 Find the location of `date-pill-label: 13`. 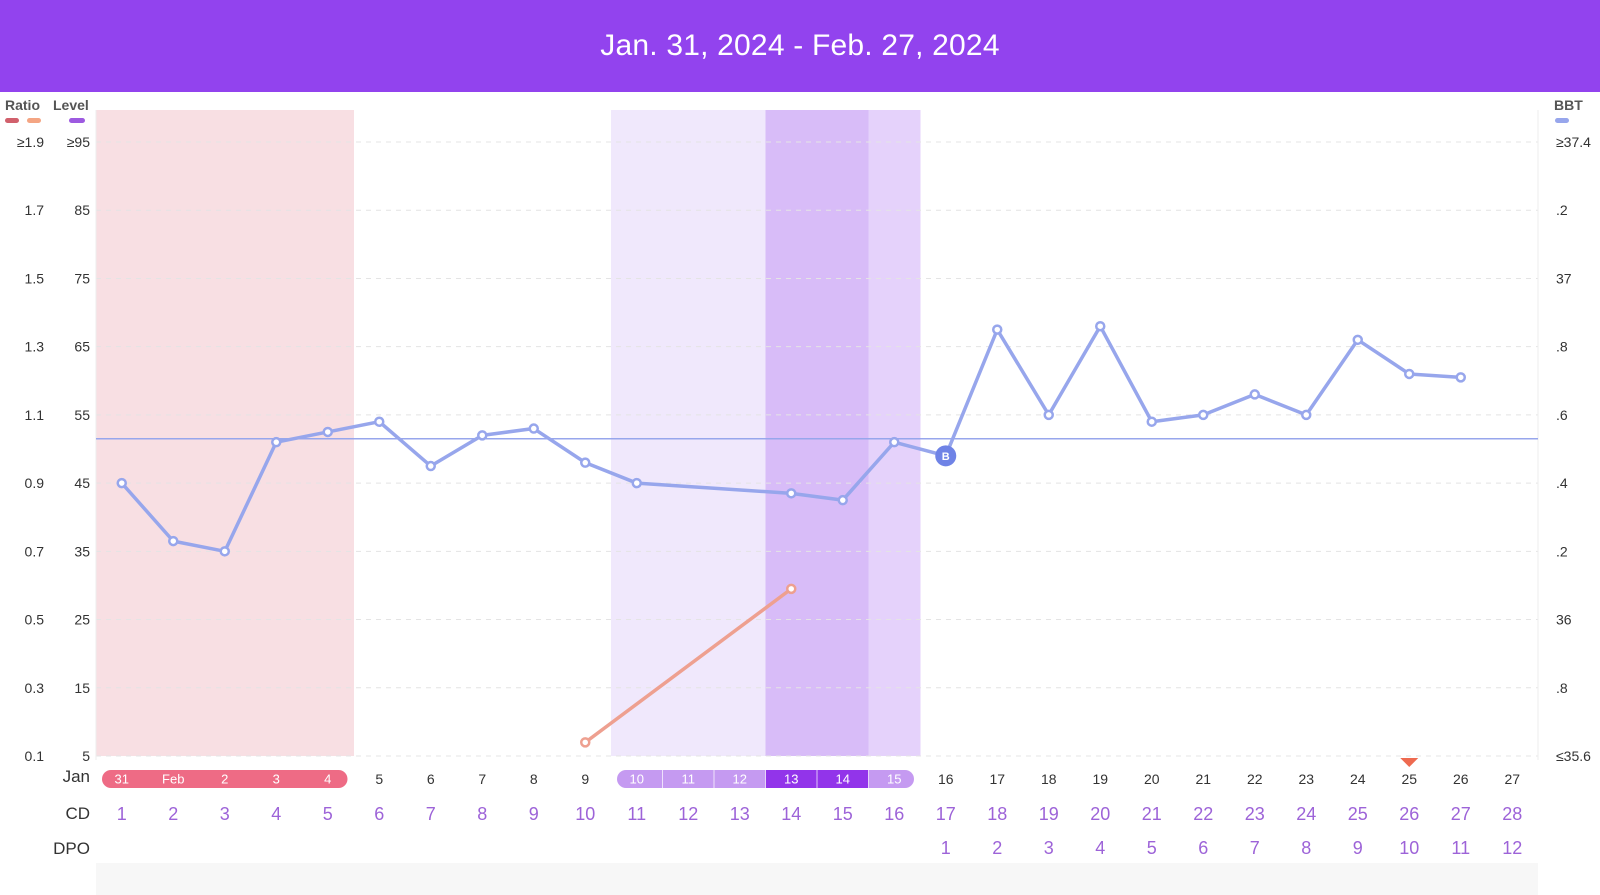

date-pill-label: 13 is located at coordinates (791, 779).